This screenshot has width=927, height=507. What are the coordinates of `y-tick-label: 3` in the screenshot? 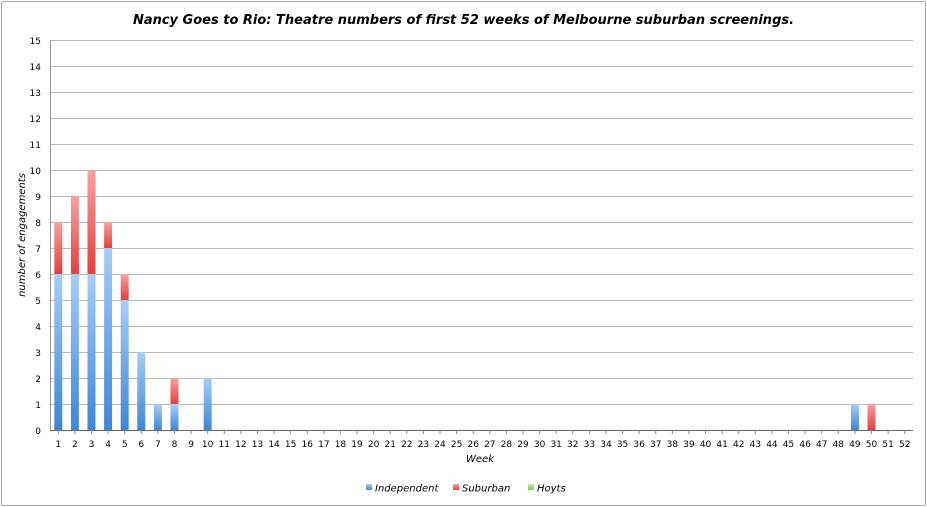 It's located at (38, 354).